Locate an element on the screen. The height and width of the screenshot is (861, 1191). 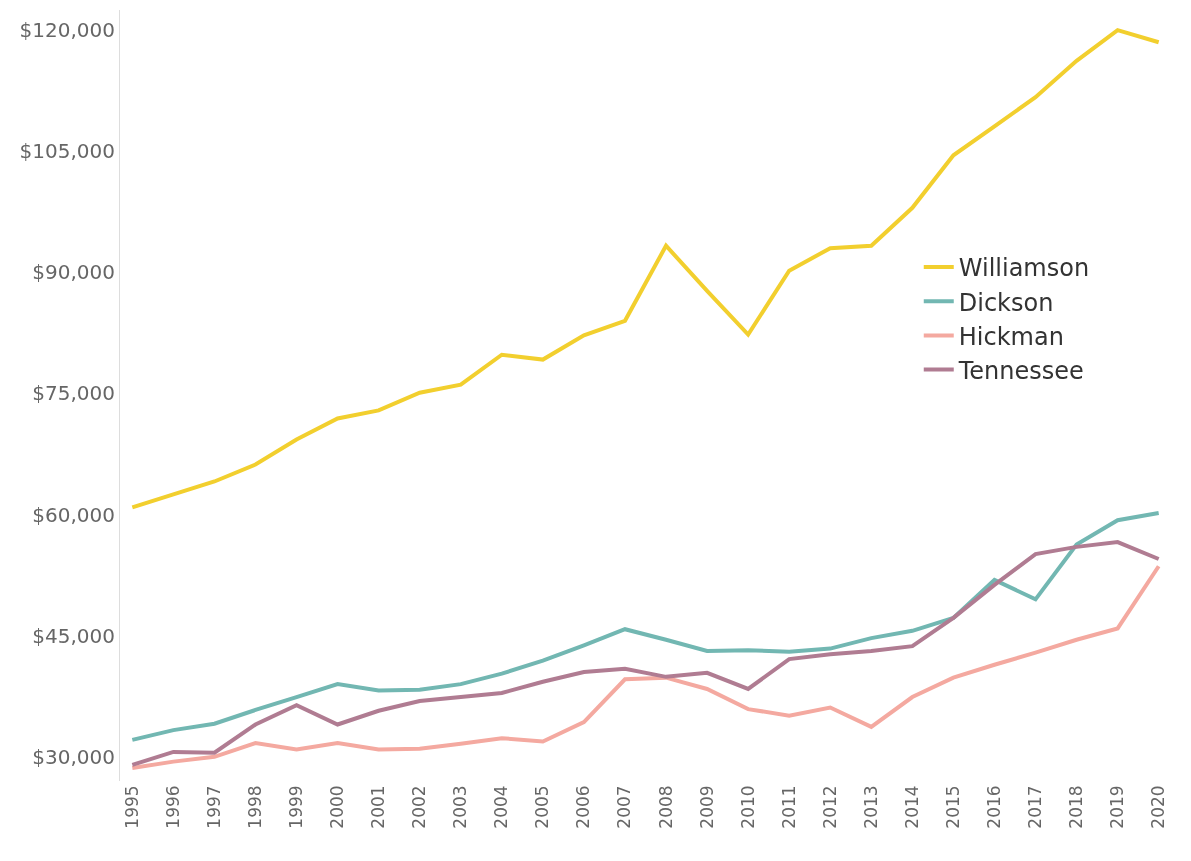
x-tick-label: 1997 is located at coordinates (213, 807).